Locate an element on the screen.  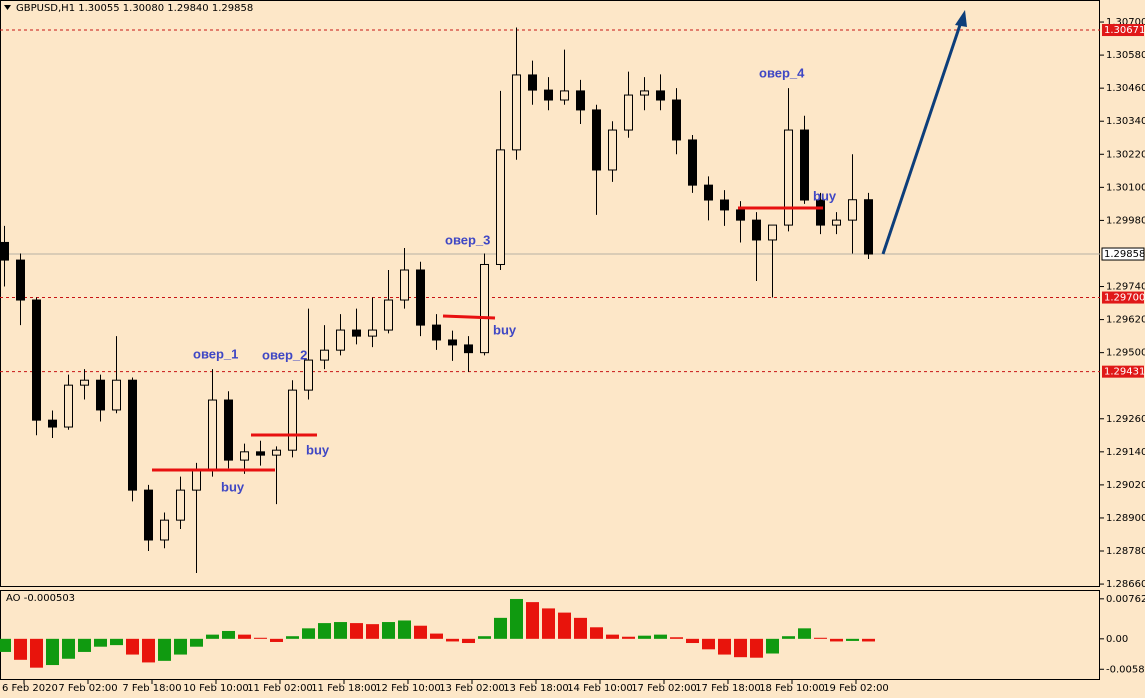
x-tick-label: 19 Feb 02:00 is located at coordinates (856, 688).